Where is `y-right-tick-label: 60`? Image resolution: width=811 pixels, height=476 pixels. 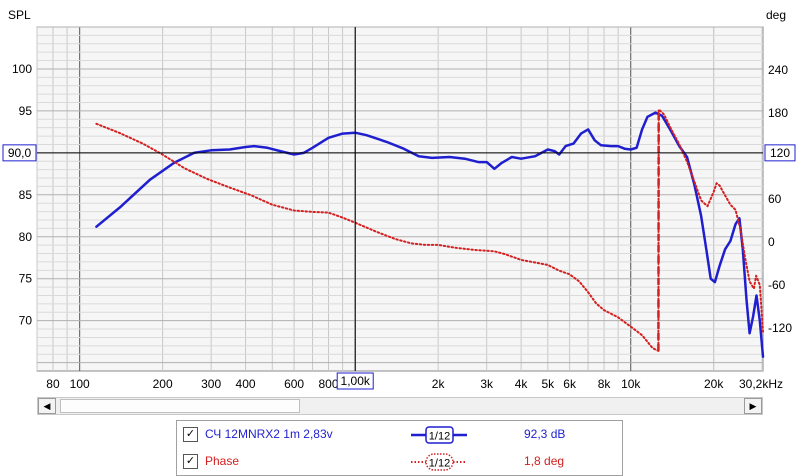 y-right-tick-label: 60 is located at coordinates (775, 199).